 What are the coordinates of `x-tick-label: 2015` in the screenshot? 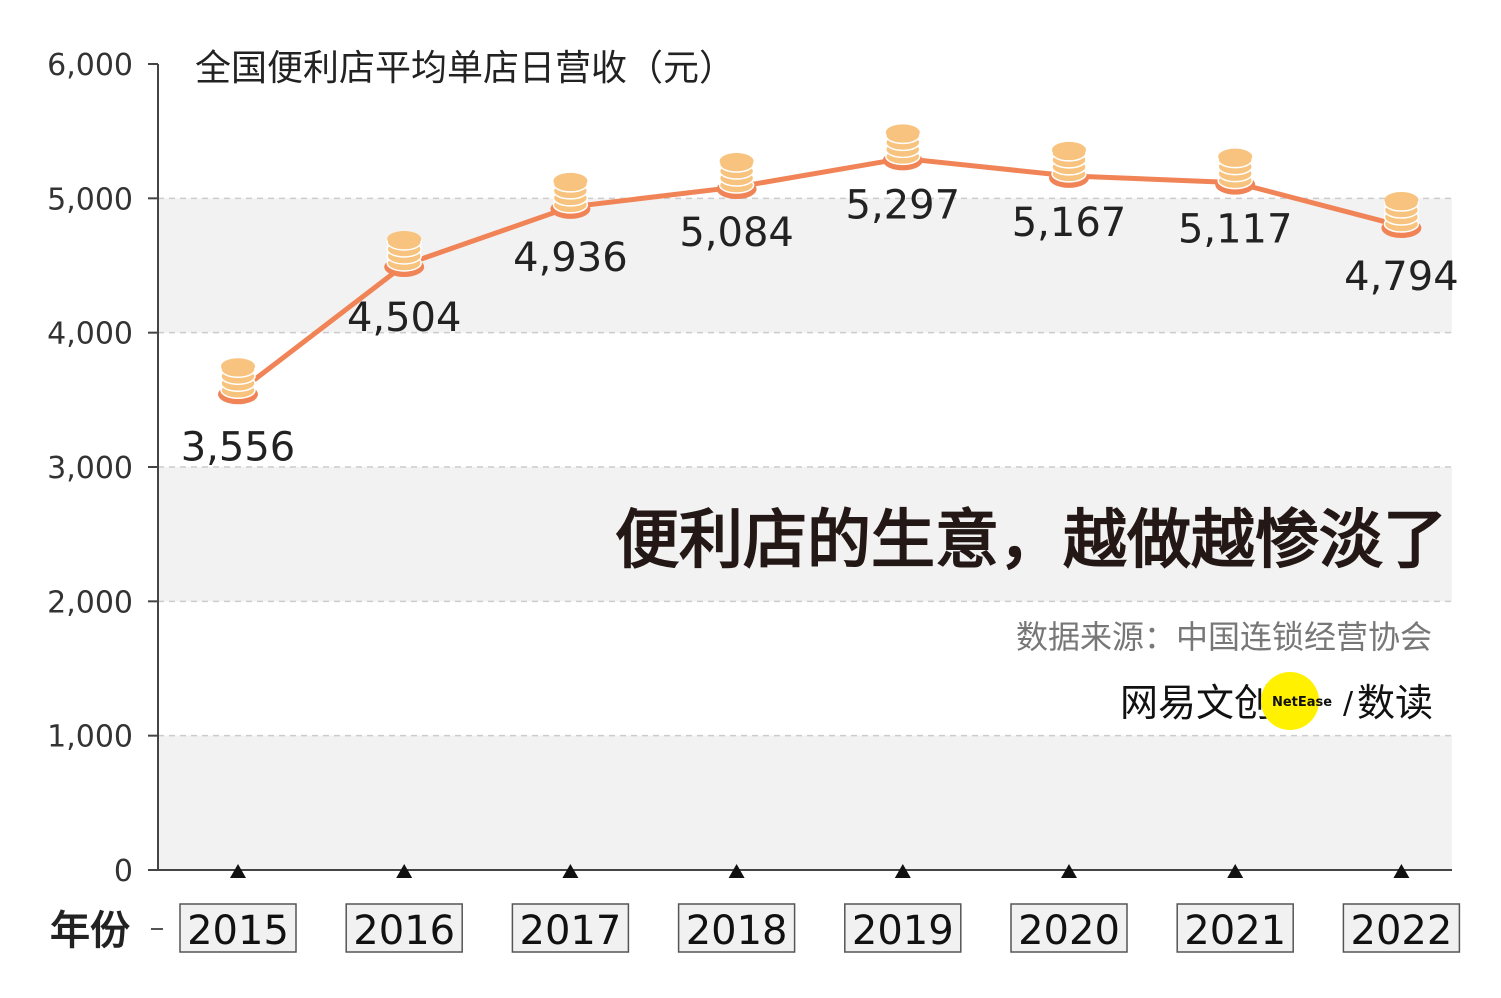 It's located at (238, 931).